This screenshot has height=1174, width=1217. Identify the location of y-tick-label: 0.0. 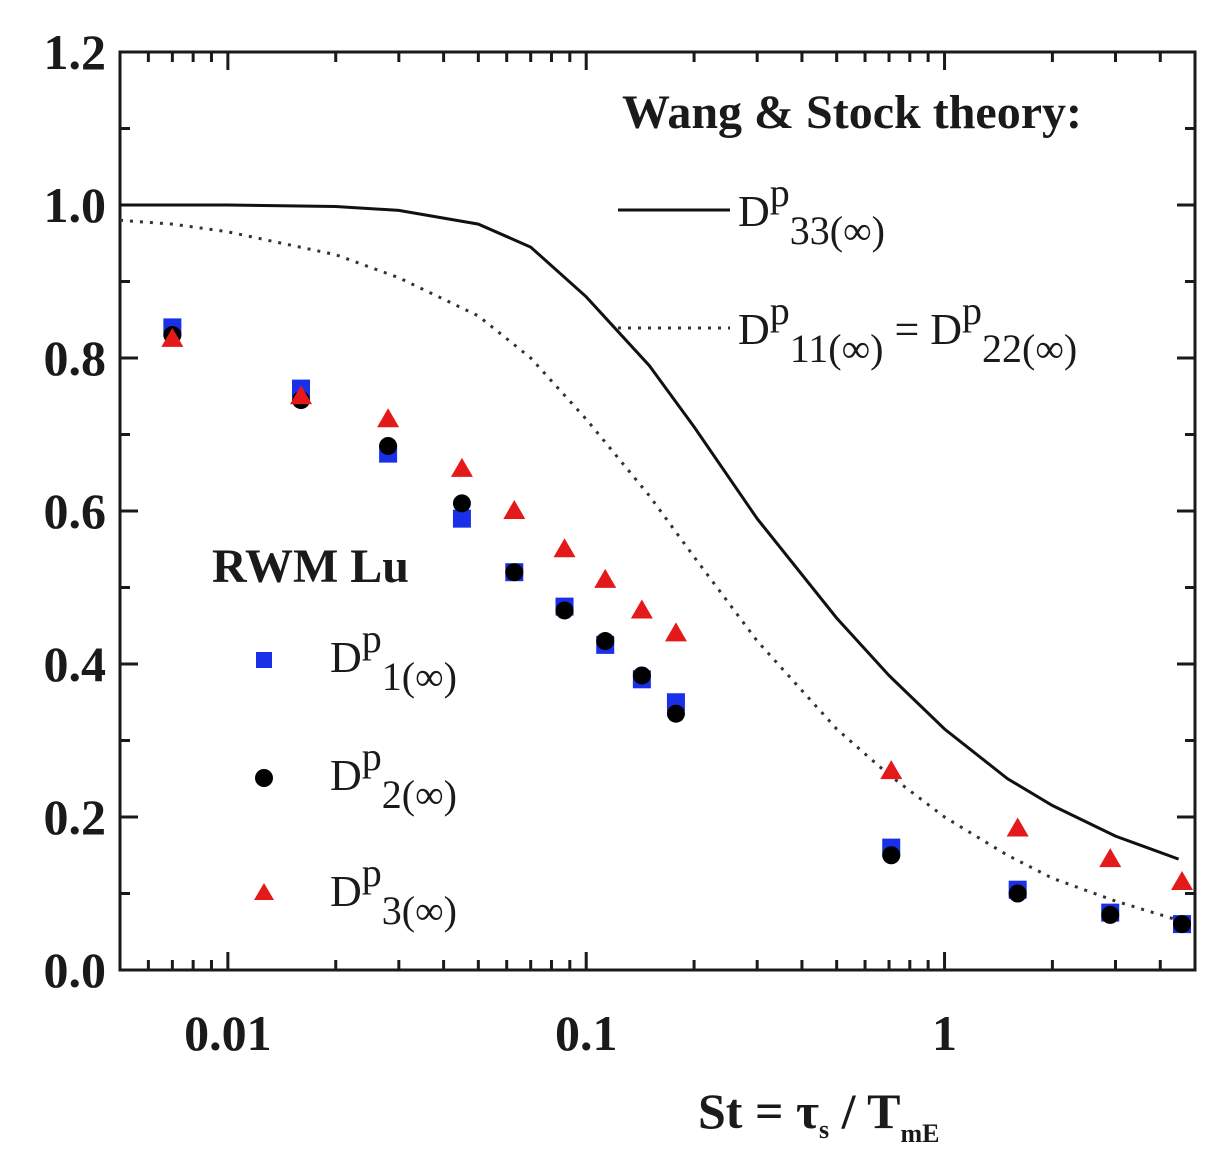
(75, 970).